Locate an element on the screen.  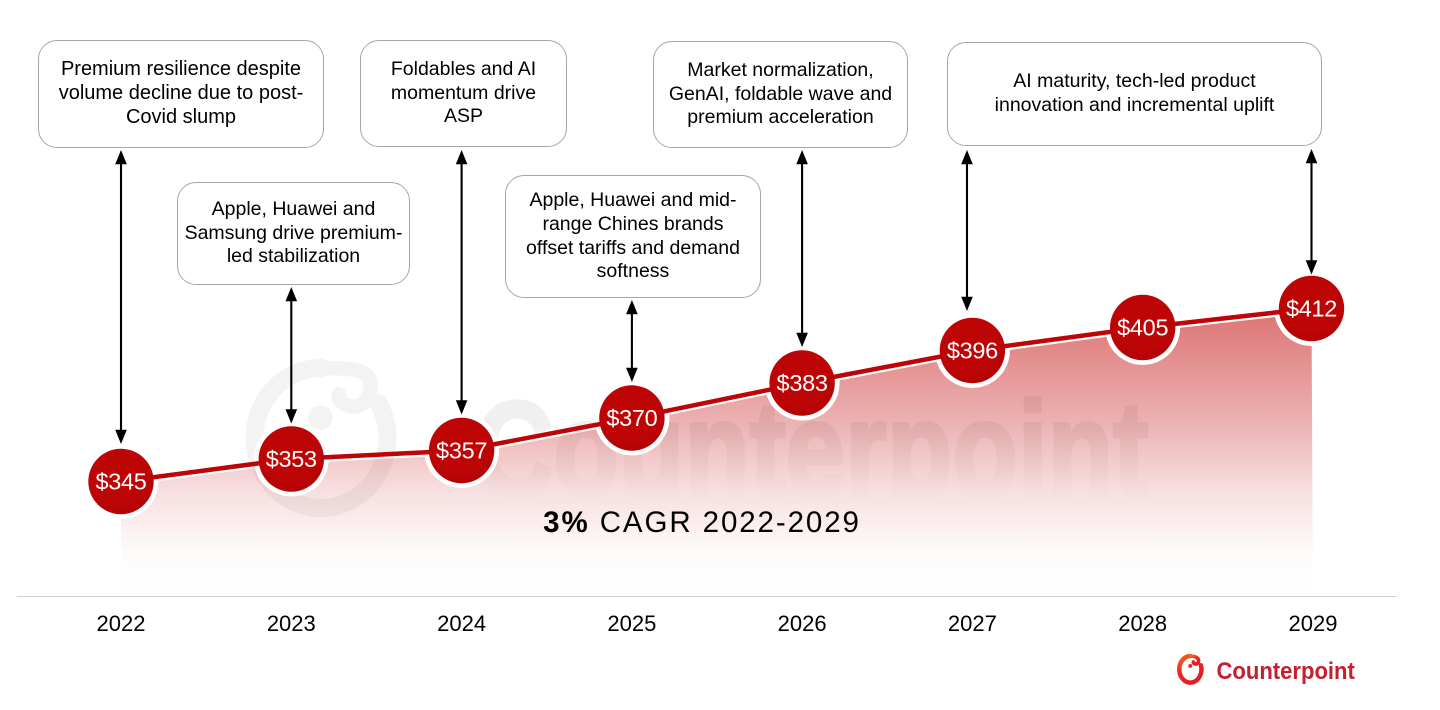
svg-text: $353 is located at coordinates (291, 459).